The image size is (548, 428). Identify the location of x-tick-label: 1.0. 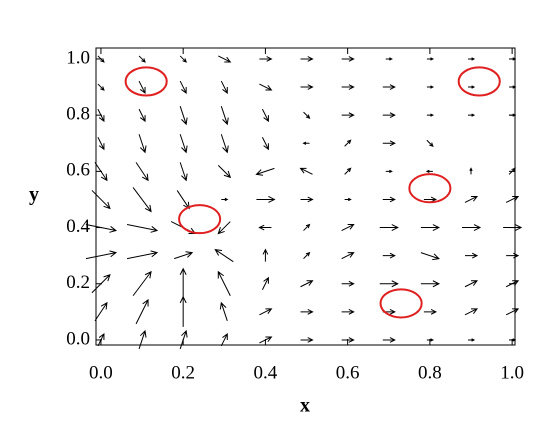
(512, 372).